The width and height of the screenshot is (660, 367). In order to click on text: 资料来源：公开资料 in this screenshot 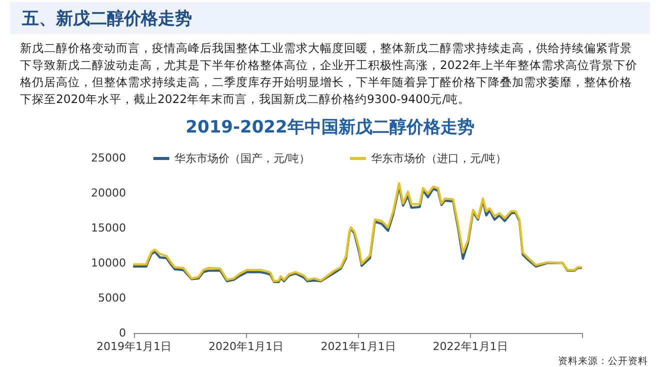, I will do `click(603, 361)`.